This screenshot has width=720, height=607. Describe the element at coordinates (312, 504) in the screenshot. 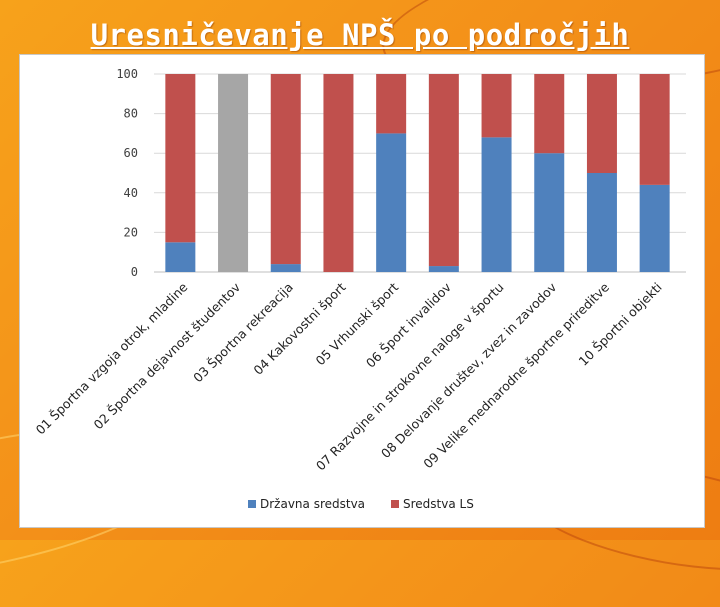

I see `legend-label: Državna sredstva` at that location.